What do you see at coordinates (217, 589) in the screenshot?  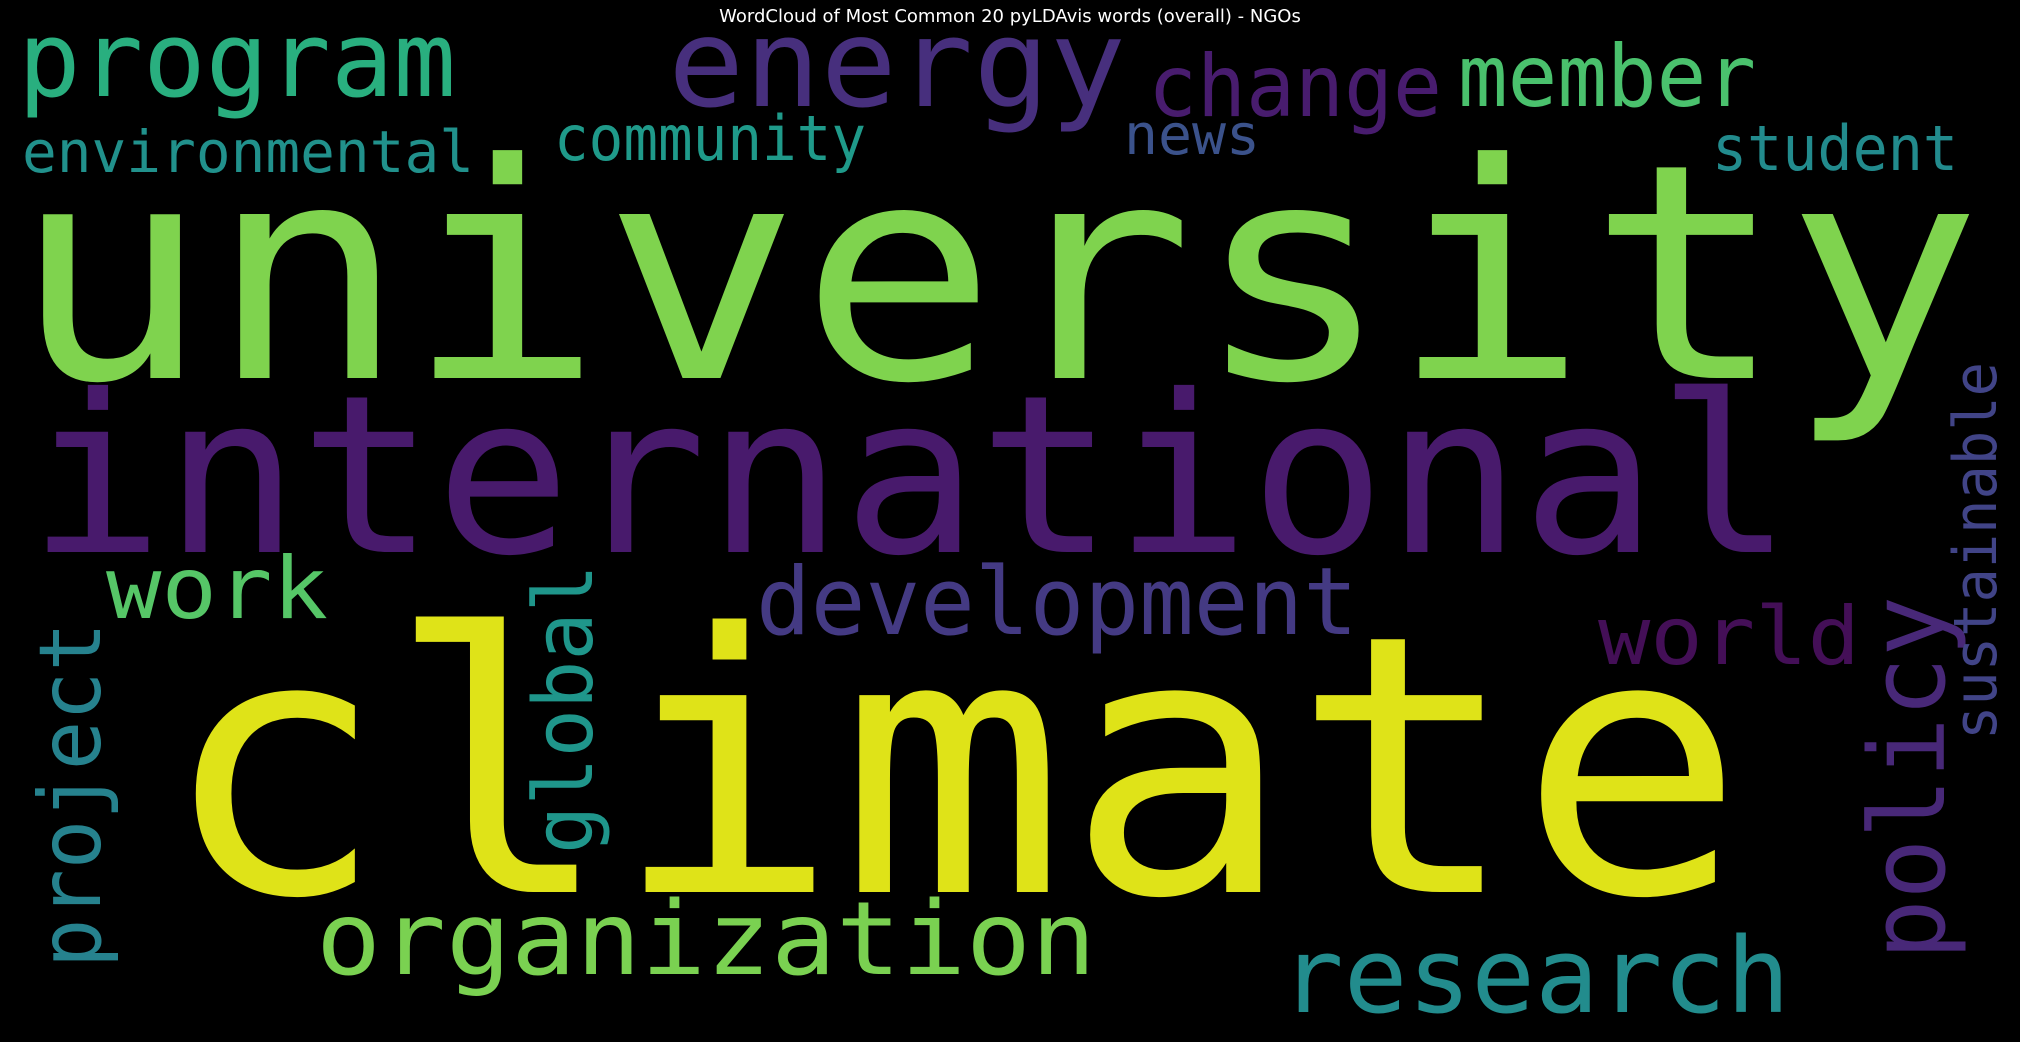 I see `word-work: work` at bounding box center [217, 589].